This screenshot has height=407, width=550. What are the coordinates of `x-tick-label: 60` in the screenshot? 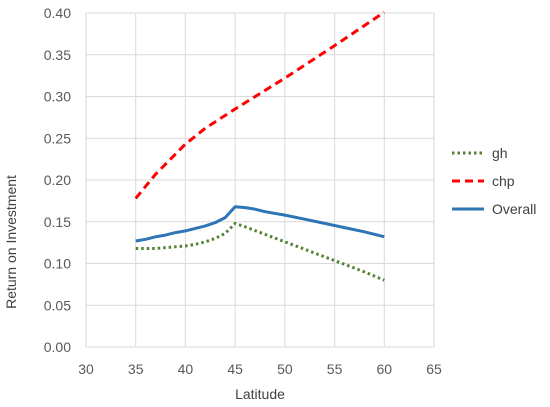 It's located at (384, 369).